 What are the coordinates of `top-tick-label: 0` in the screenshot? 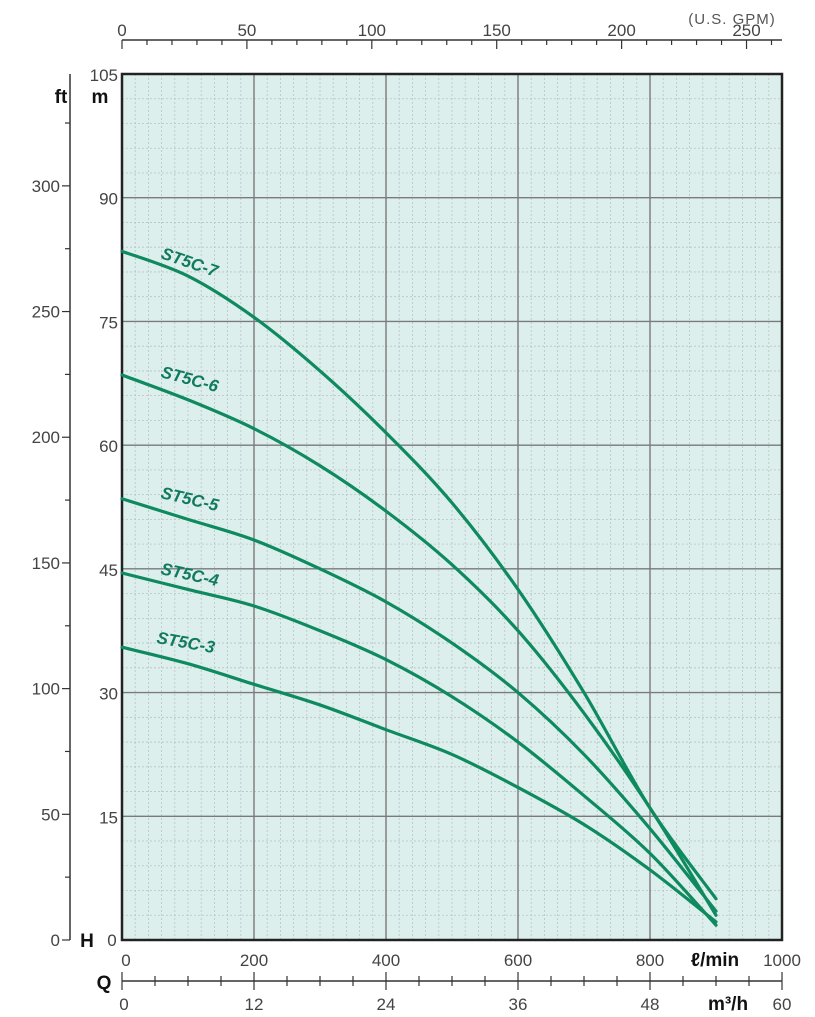 It's located at (121, 30).